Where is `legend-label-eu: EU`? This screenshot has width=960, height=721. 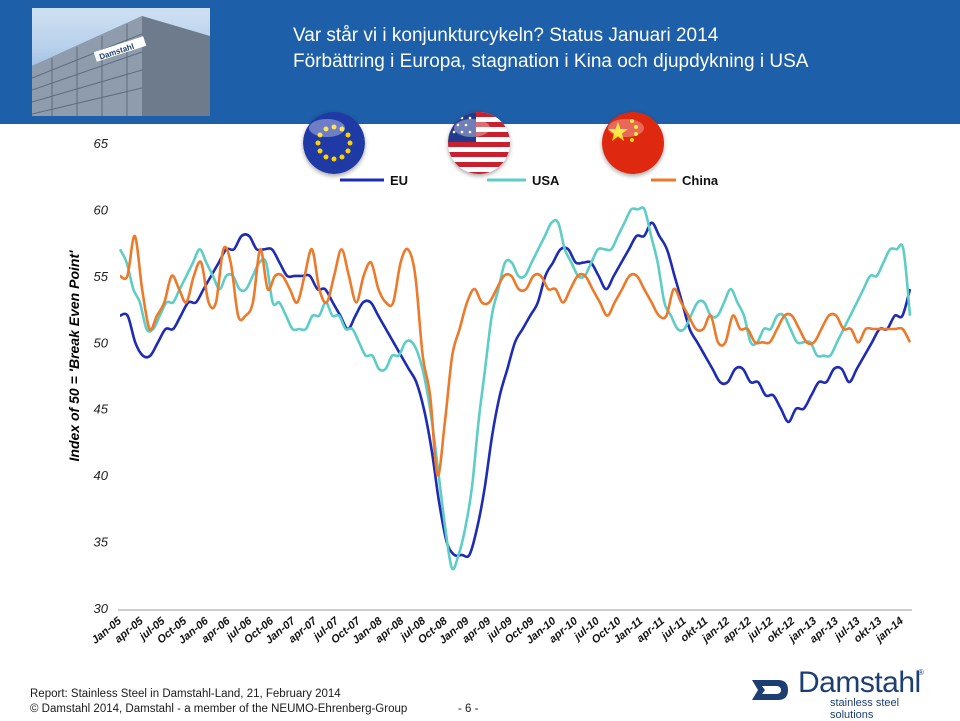 legend-label-eu: EU is located at coordinates (399, 180).